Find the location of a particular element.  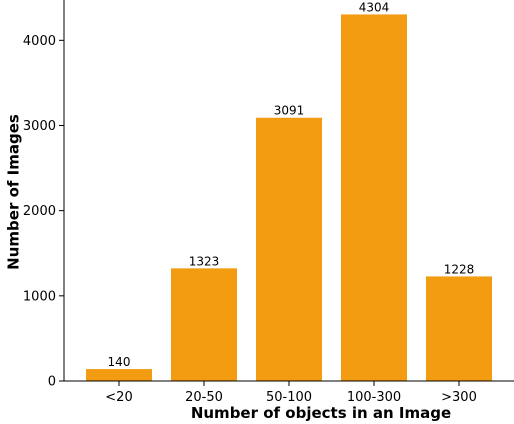

x-ticks-group: <20 20-50 50-100 100-300 >300 is located at coordinates (291, 393).